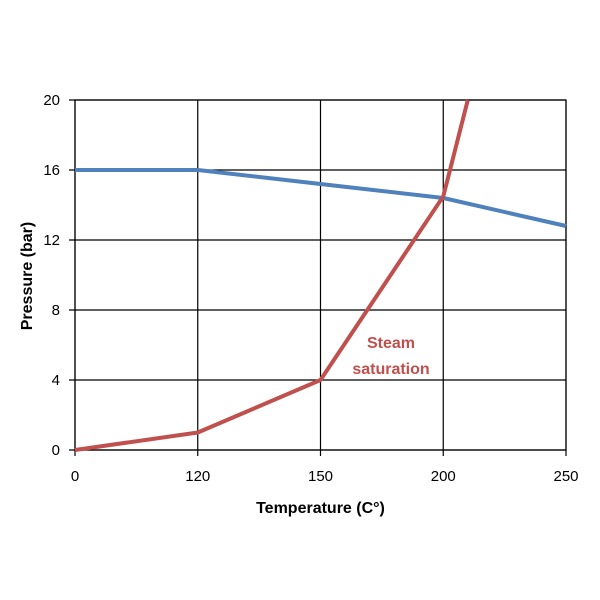 The height and width of the screenshot is (600, 600). Describe the element at coordinates (27, 276) in the screenshot. I see `y-axis-title: Pressure (bar)` at that location.